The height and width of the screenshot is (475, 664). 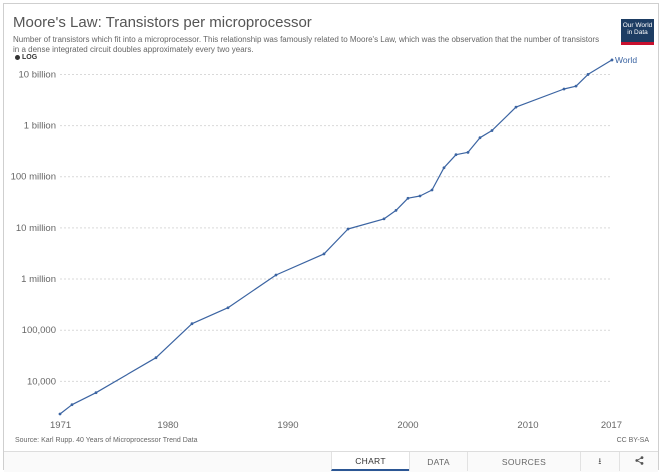 I want to click on owid-logo: Our World in Data, so click(x=637, y=32).